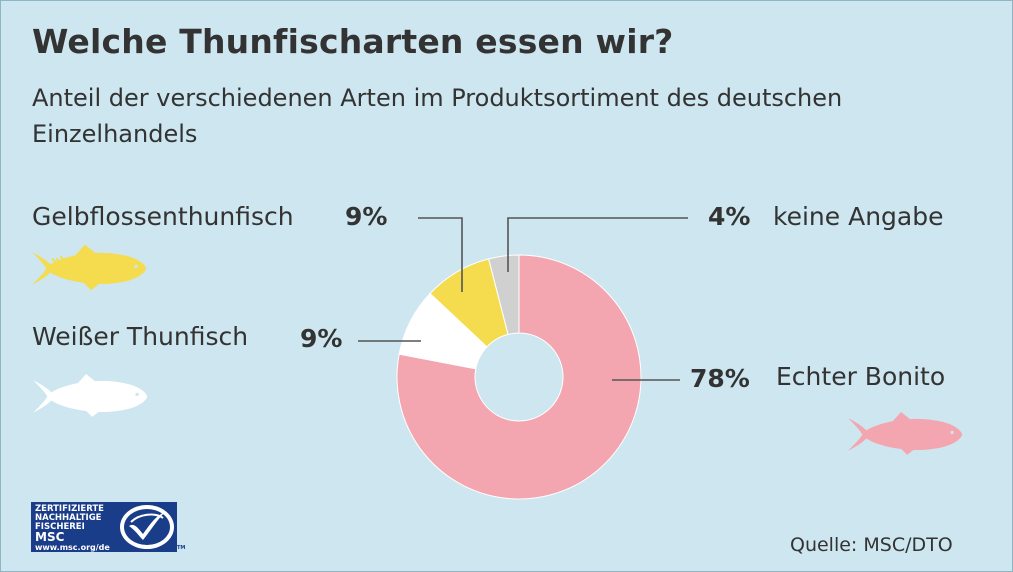  What do you see at coordinates (440, 254) in the screenshot?
I see `leader-line-gelbflossen` at bounding box center [440, 254].